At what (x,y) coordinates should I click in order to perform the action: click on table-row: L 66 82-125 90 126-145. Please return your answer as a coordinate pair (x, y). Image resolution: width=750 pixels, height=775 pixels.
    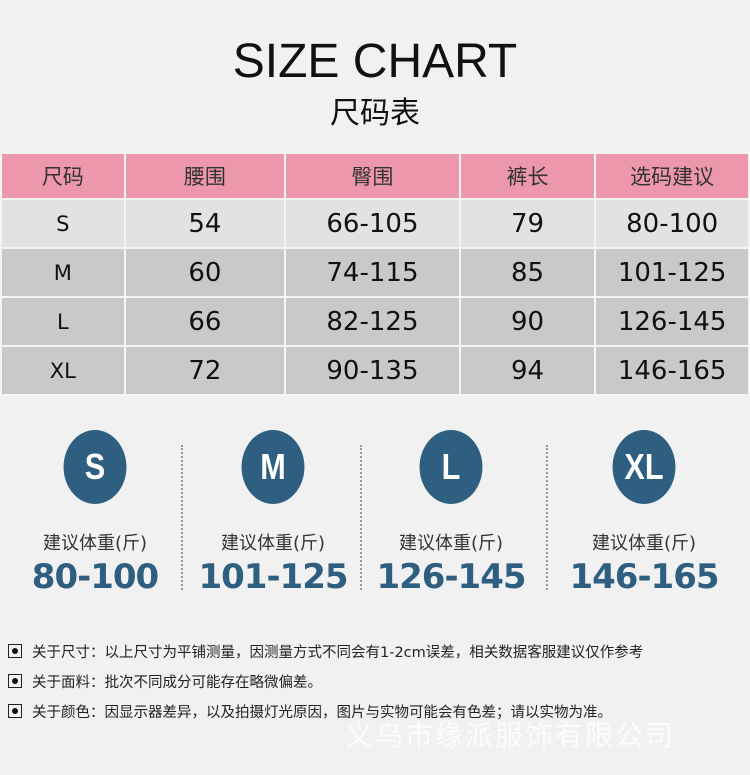
    Looking at the image, I should click on (375, 321).